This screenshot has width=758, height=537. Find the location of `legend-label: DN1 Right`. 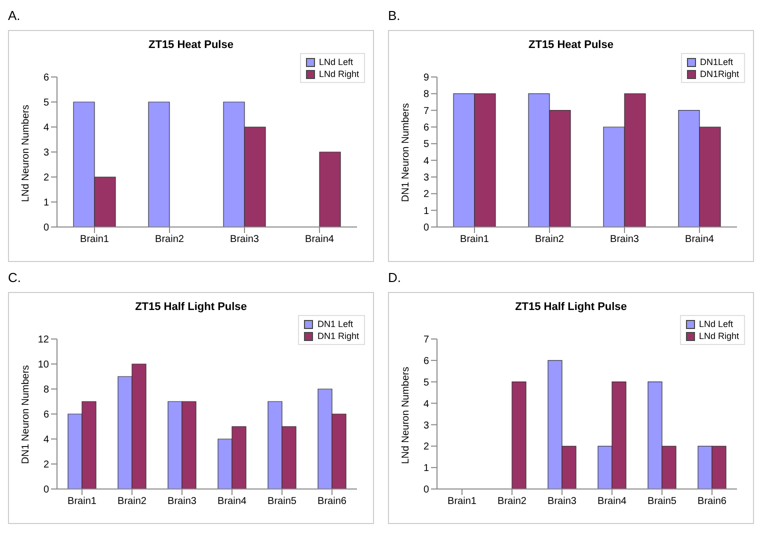

legend-label: DN1 Right is located at coordinates (337, 336).